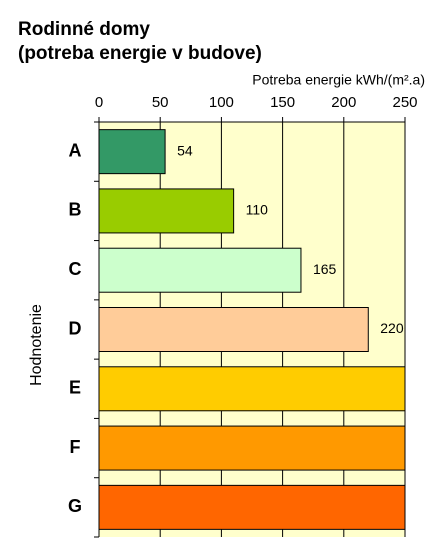 Image resolution: width=431 pixels, height=544 pixels. Describe the element at coordinates (160, 102) in the screenshot. I see `x-tick-label: 50` at that location.